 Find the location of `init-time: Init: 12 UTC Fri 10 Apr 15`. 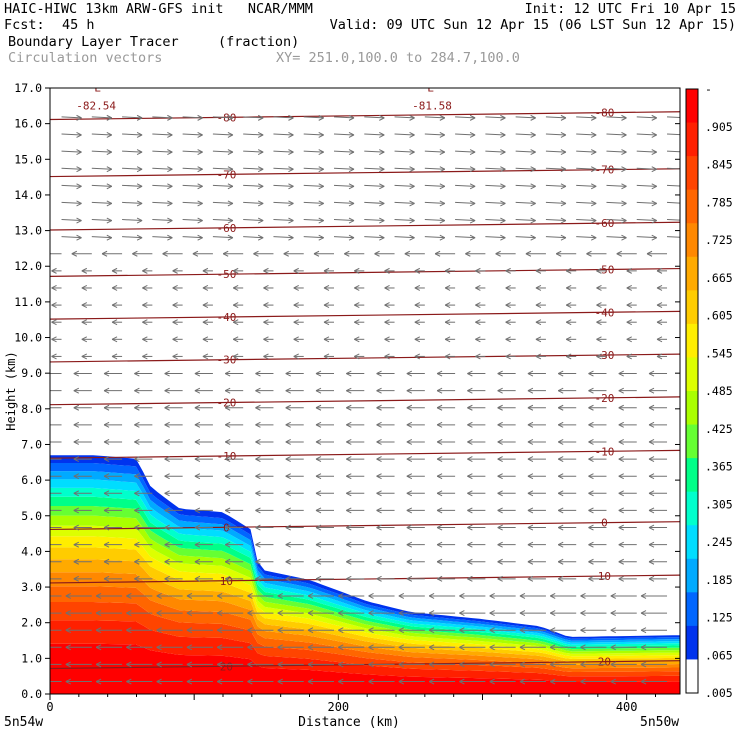

init-time: Init: 12 UTC Fri 10 Apr 15 is located at coordinates (630, 9).